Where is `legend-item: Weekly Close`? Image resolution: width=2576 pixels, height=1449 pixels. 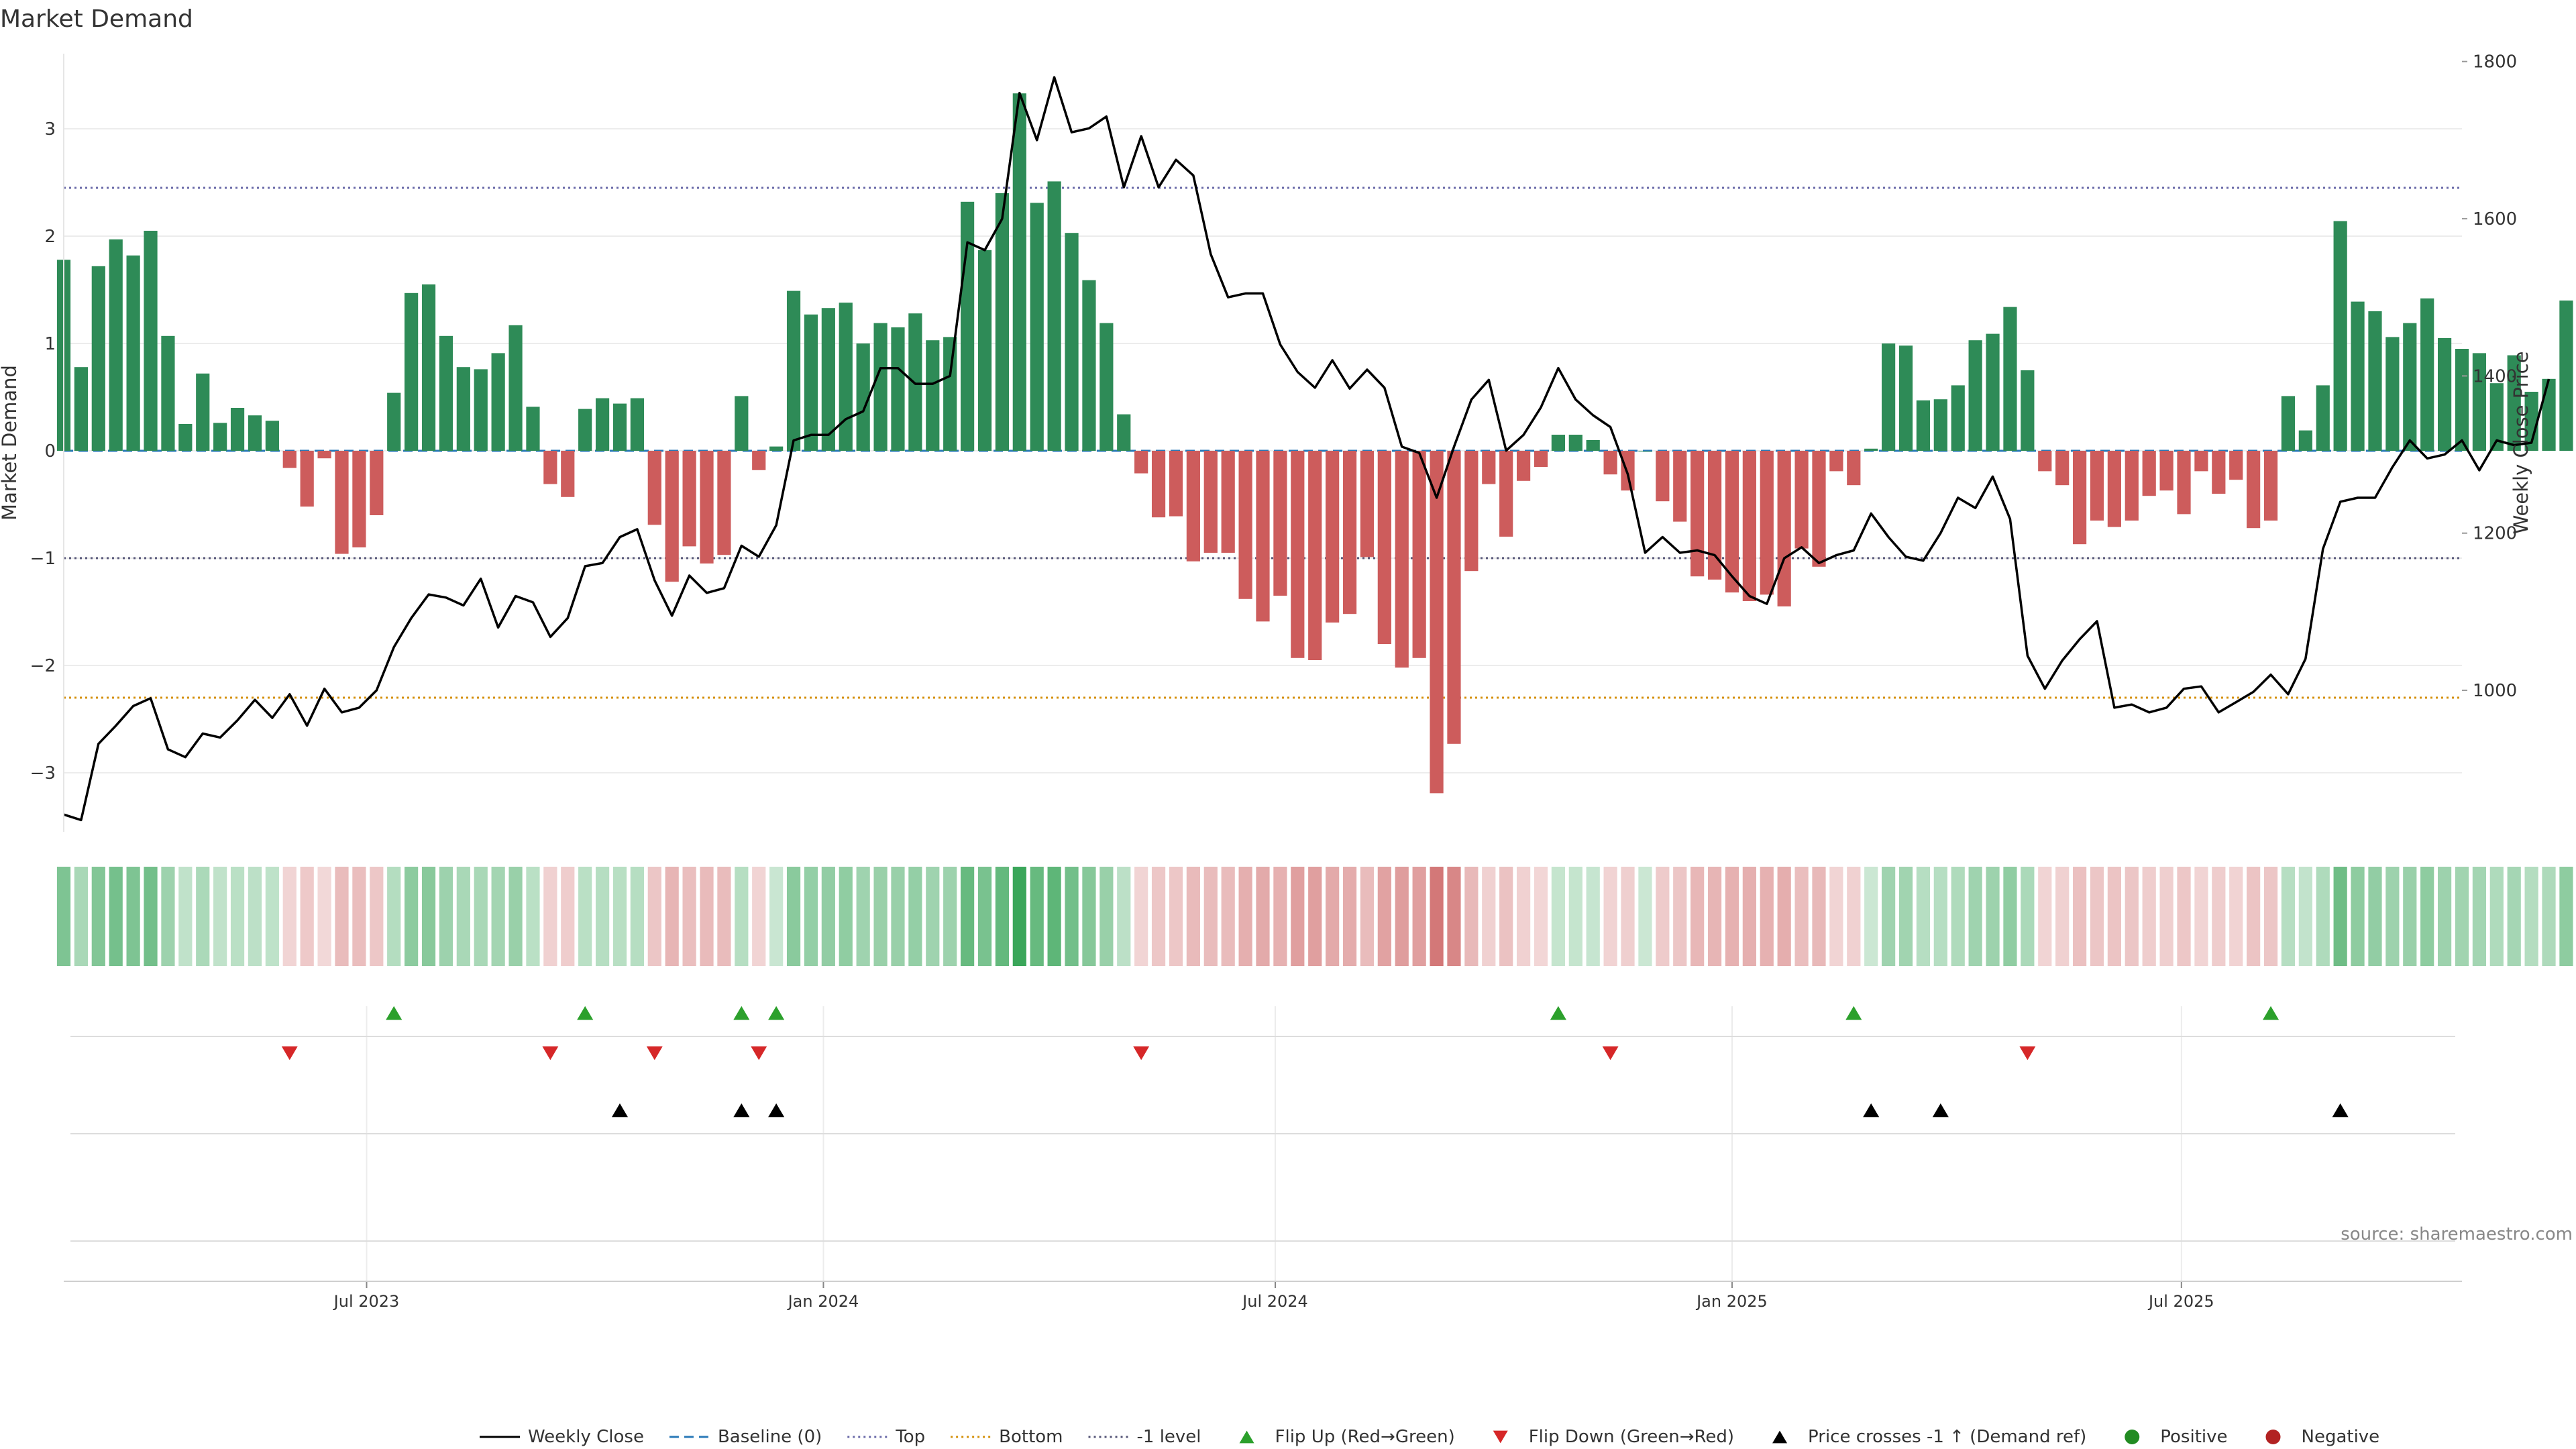
legend-item: Weekly Close is located at coordinates (562, 1437).